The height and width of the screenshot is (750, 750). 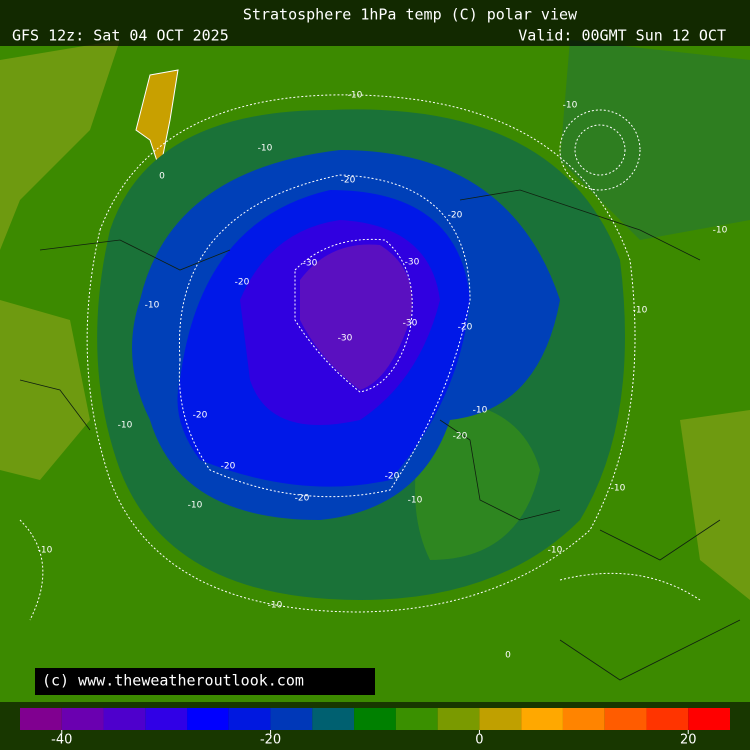 What do you see at coordinates (270, 740) in the screenshot?
I see `colorbar-tick-label: -20` at bounding box center [270, 740].